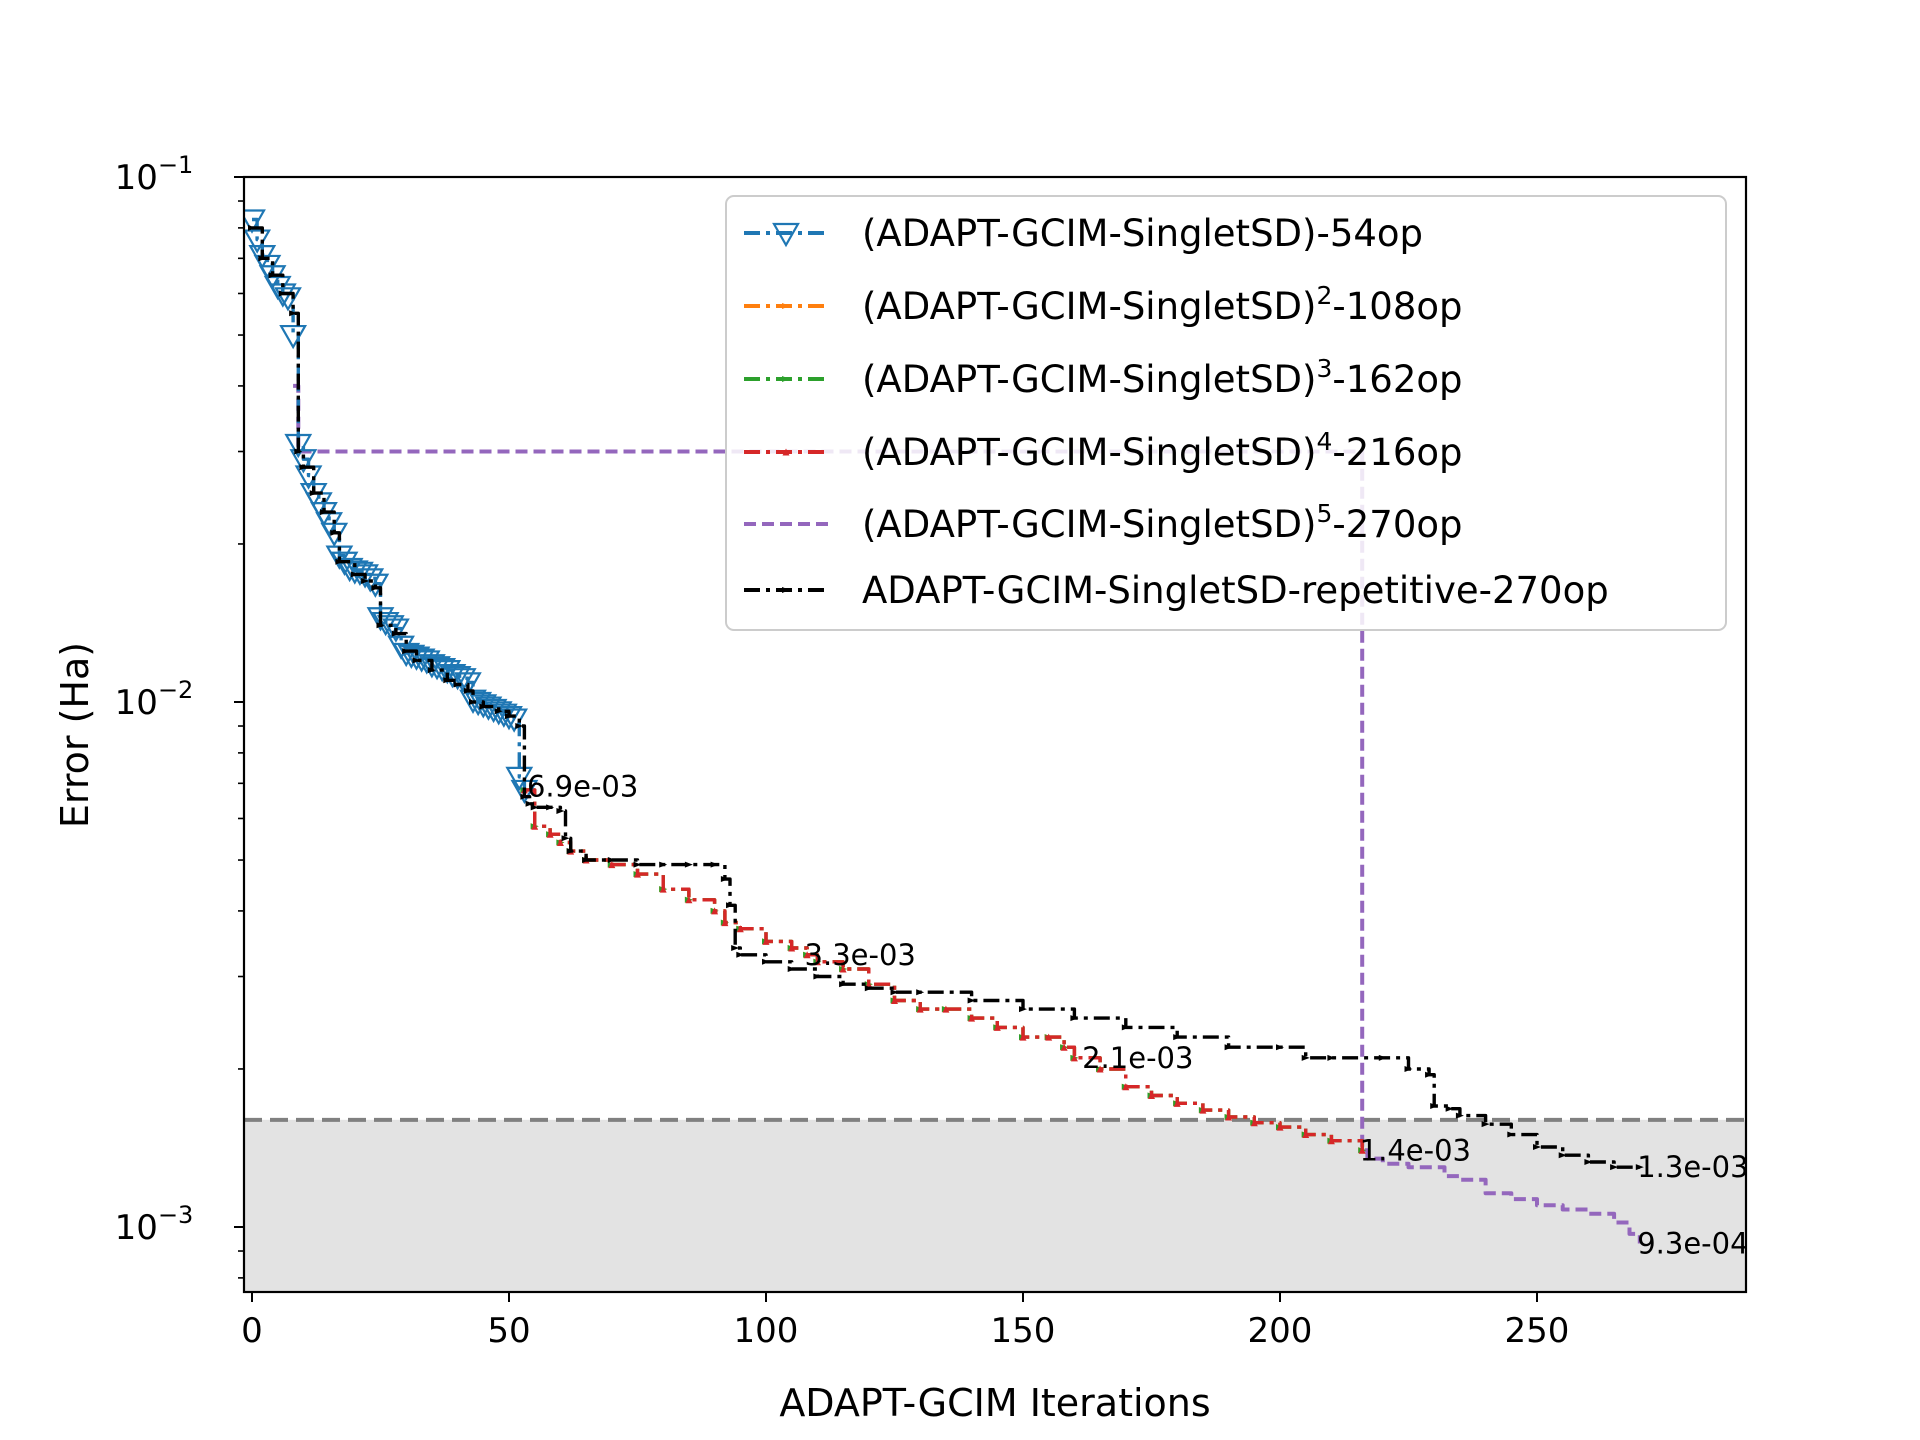 Image resolution: width=1920 pixels, height=1440 pixels. What do you see at coordinates (994, 1403) in the screenshot?
I see `x-axis-label: ADAPT-GCIM Iterations` at bounding box center [994, 1403].